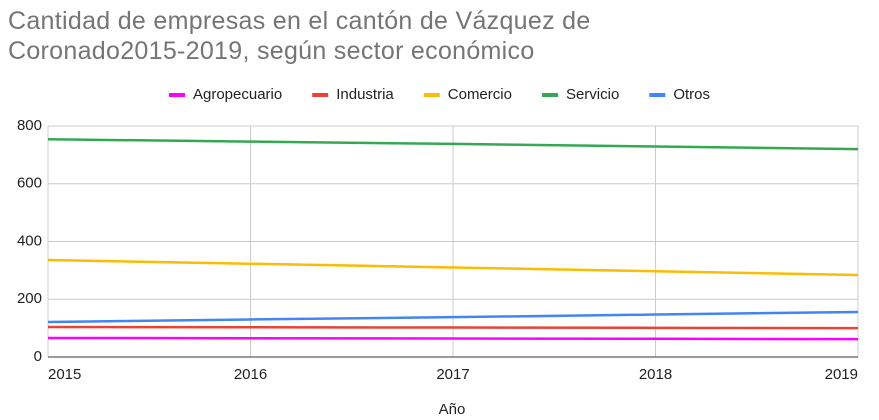  What do you see at coordinates (655, 374) in the screenshot?
I see `x-tick-label: 2018` at bounding box center [655, 374].